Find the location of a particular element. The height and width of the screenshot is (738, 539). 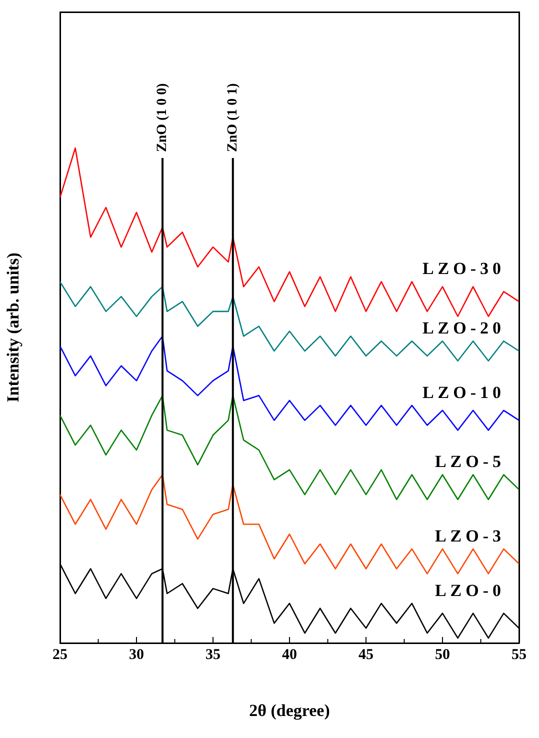

x-tick-label: 25 is located at coordinates (60, 654).